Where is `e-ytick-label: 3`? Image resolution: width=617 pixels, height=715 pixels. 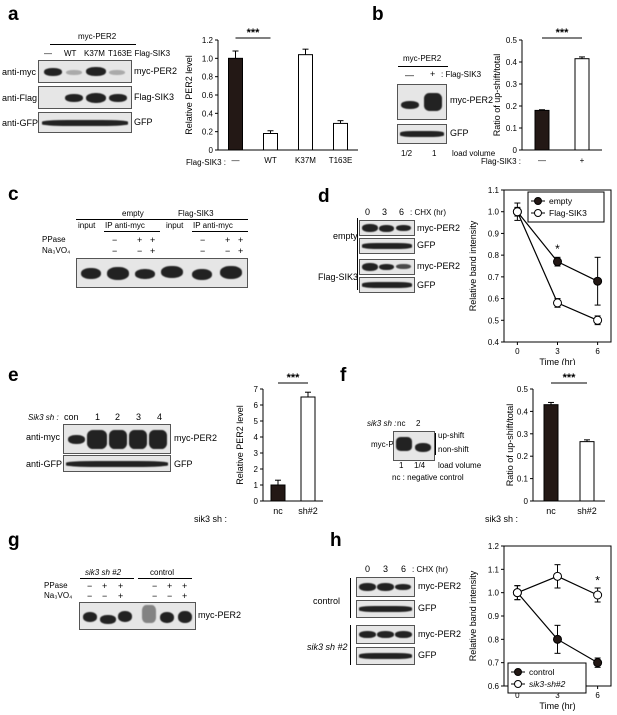
e-ytick-label: 3 is located at coordinates (256, 453).